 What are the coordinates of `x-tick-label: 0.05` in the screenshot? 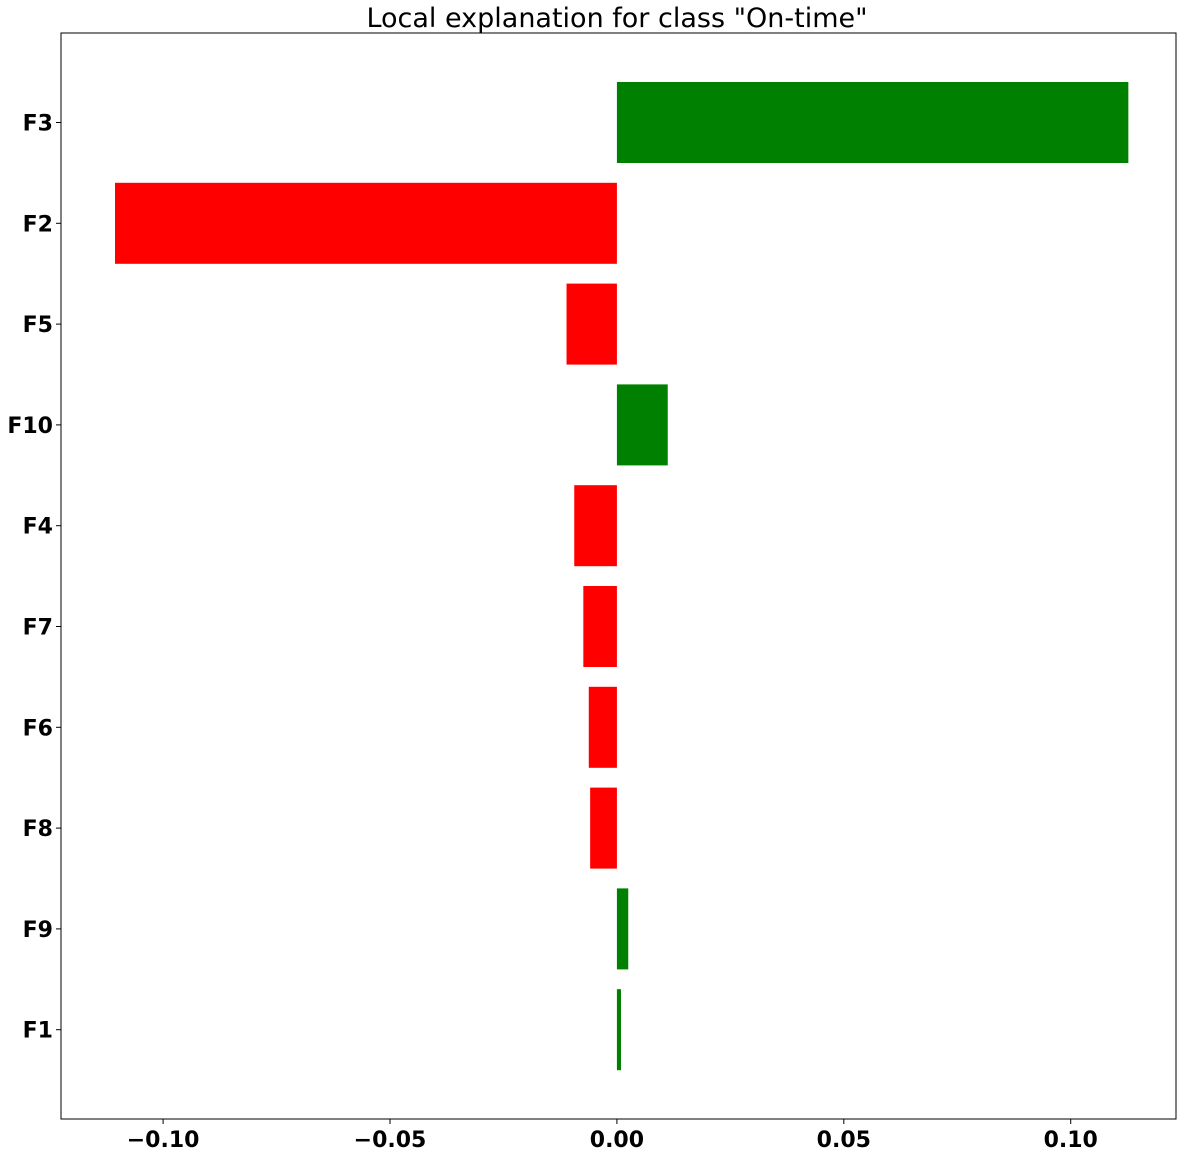 It's located at (844, 1140).